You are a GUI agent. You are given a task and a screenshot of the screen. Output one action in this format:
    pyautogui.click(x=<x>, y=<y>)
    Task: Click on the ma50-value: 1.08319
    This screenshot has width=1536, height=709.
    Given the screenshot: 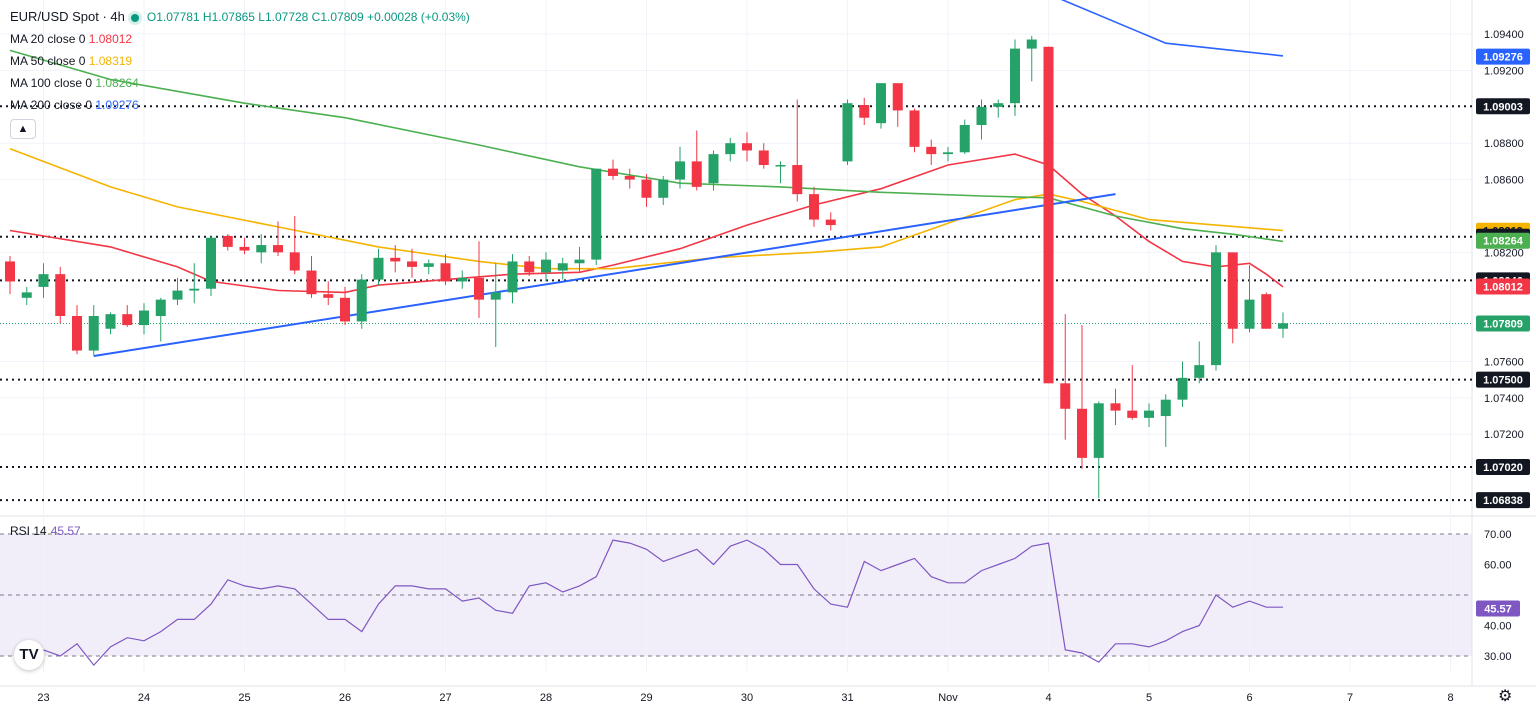 What is the action you would take?
    pyautogui.click(x=110, y=61)
    